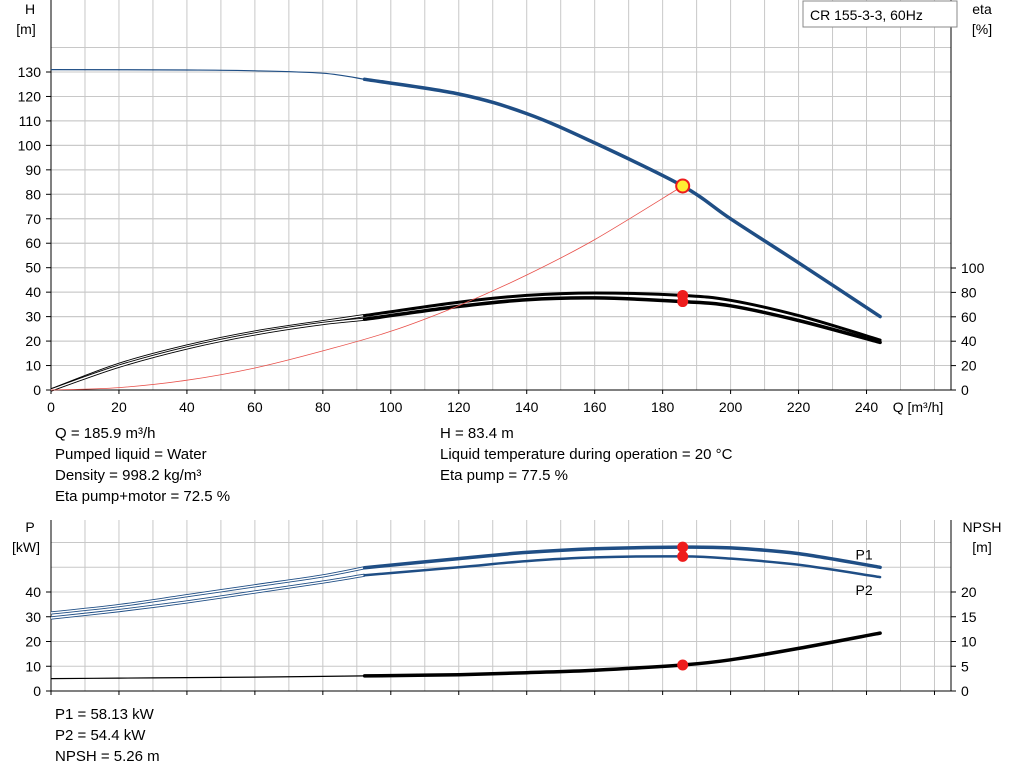  What do you see at coordinates (30, 72) in the screenshot?
I see `y-tick-label-left: 130` at bounding box center [30, 72].